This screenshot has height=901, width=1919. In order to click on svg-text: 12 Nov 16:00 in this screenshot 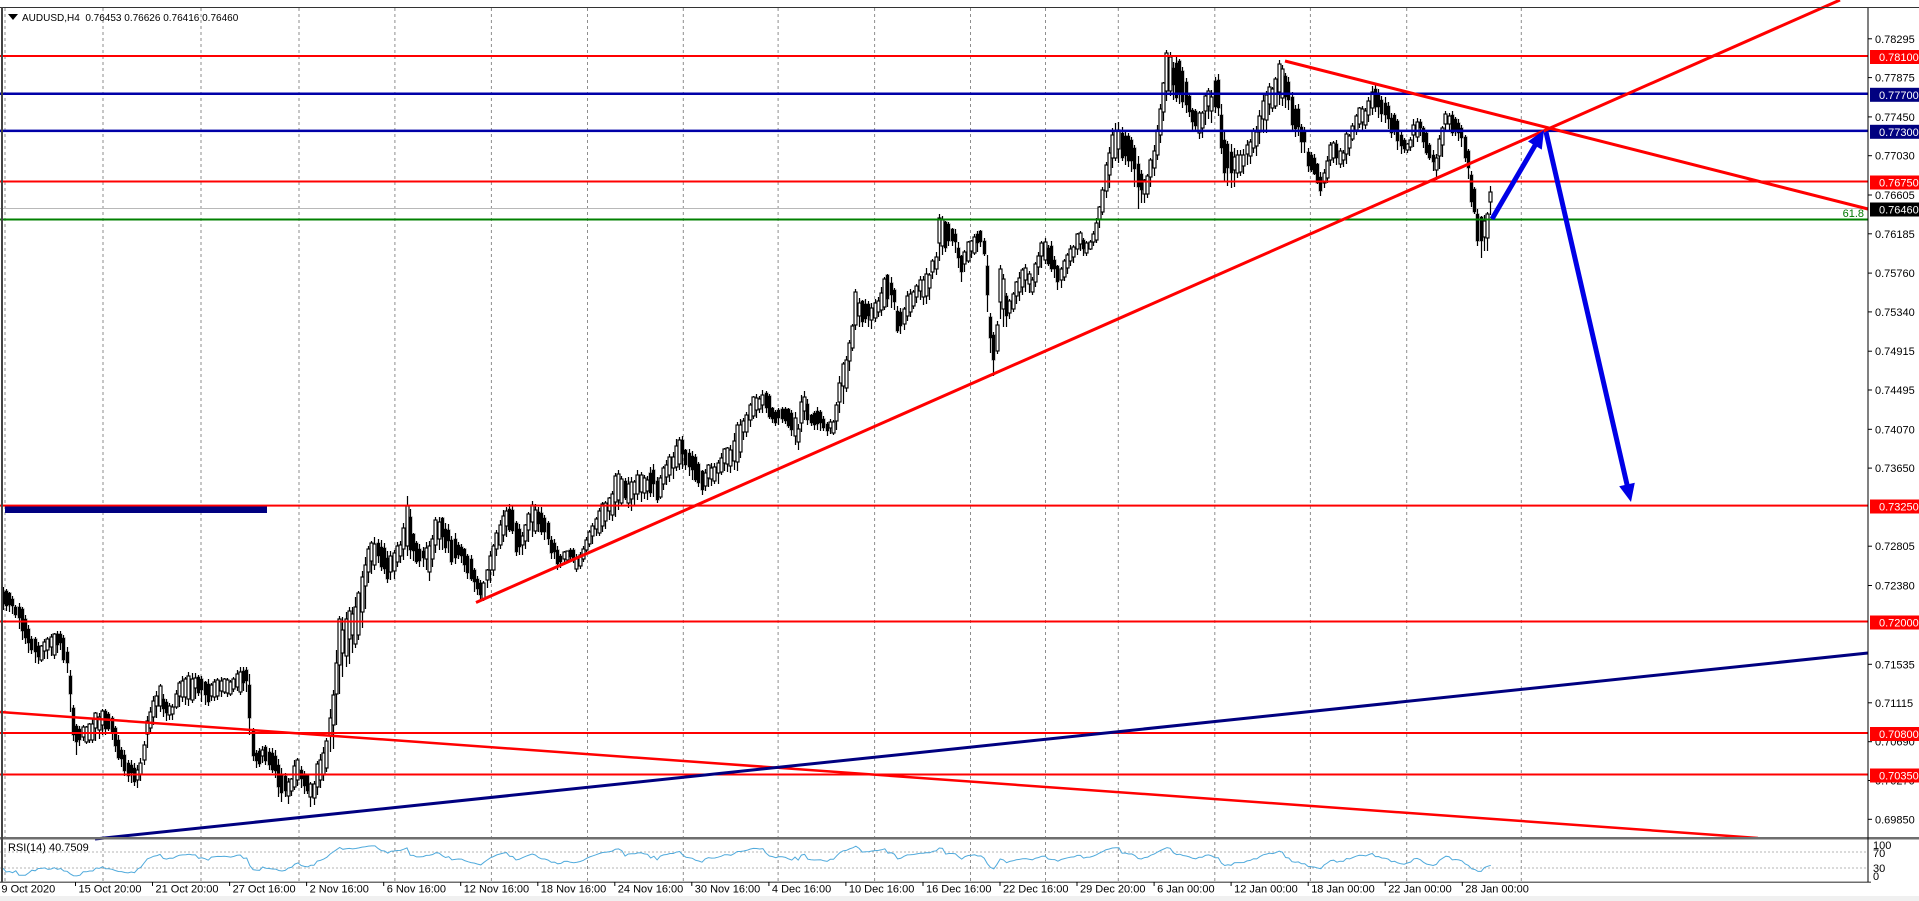, I will do `click(496, 890)`.